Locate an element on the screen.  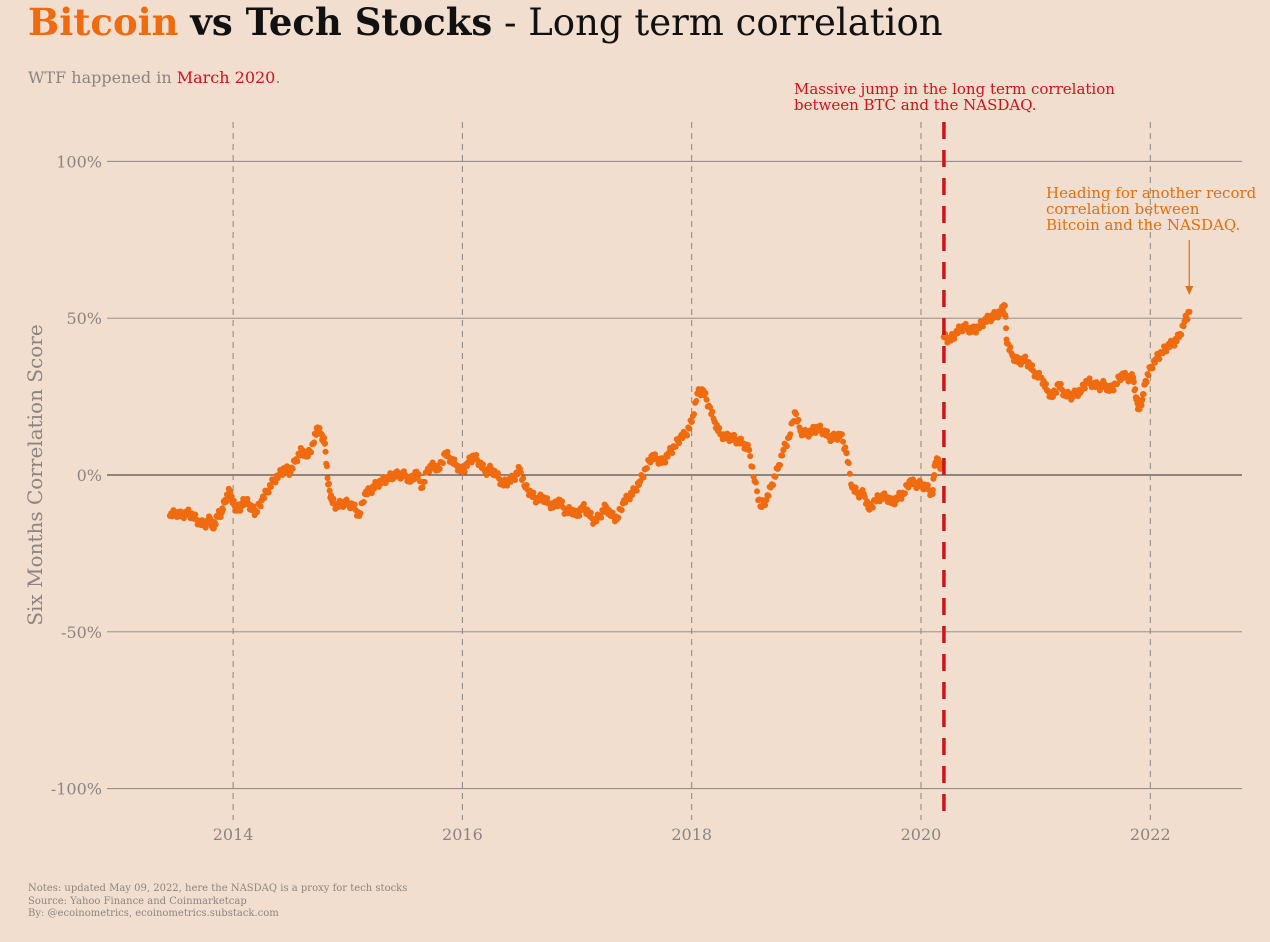
y-tick-label: 50% is located at coordinates (84, 318).